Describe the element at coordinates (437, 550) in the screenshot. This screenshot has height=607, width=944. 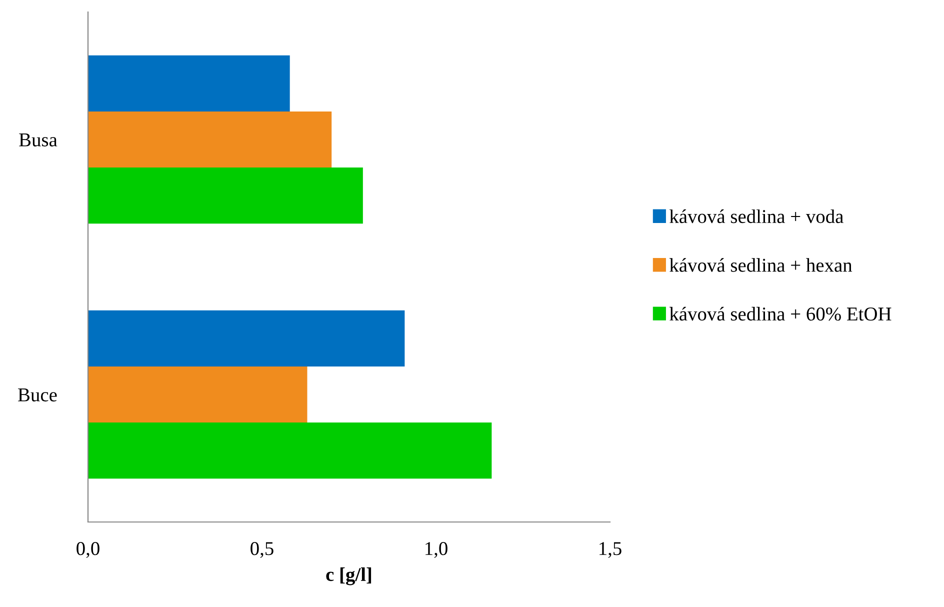
I see `x-tick-label: 1,0` at that location.